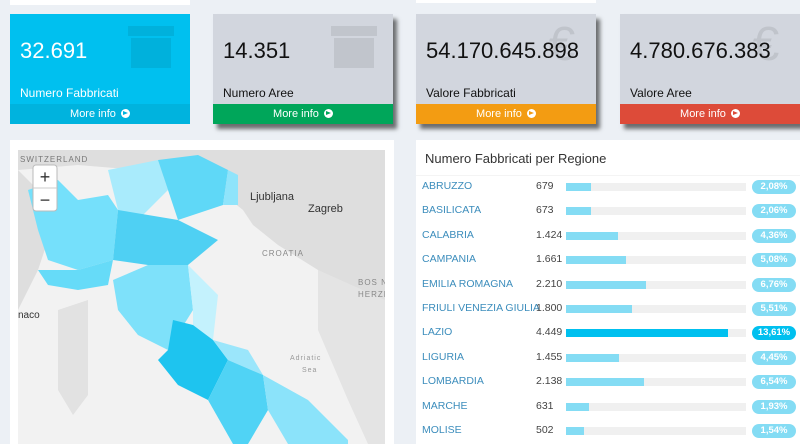 The height and width of the screenshot is (444, 800). Describe the element at coordinates (502, 50) in the screenshot. I see `box-value: 54.170.645.898` at that location.